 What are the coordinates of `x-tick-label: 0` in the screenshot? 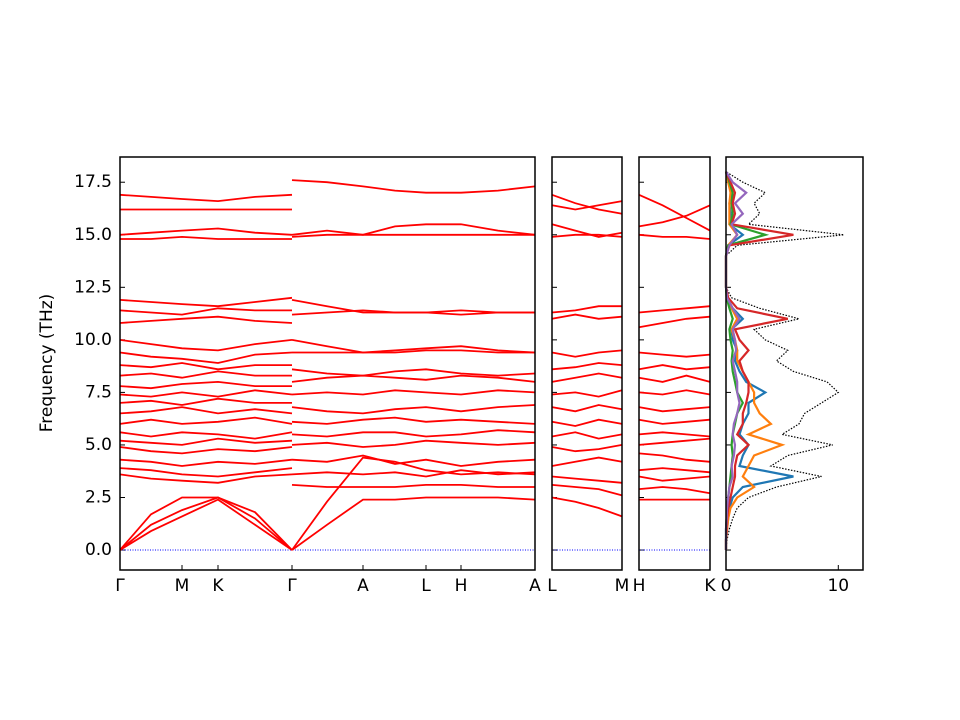 It's located at (726, 586).